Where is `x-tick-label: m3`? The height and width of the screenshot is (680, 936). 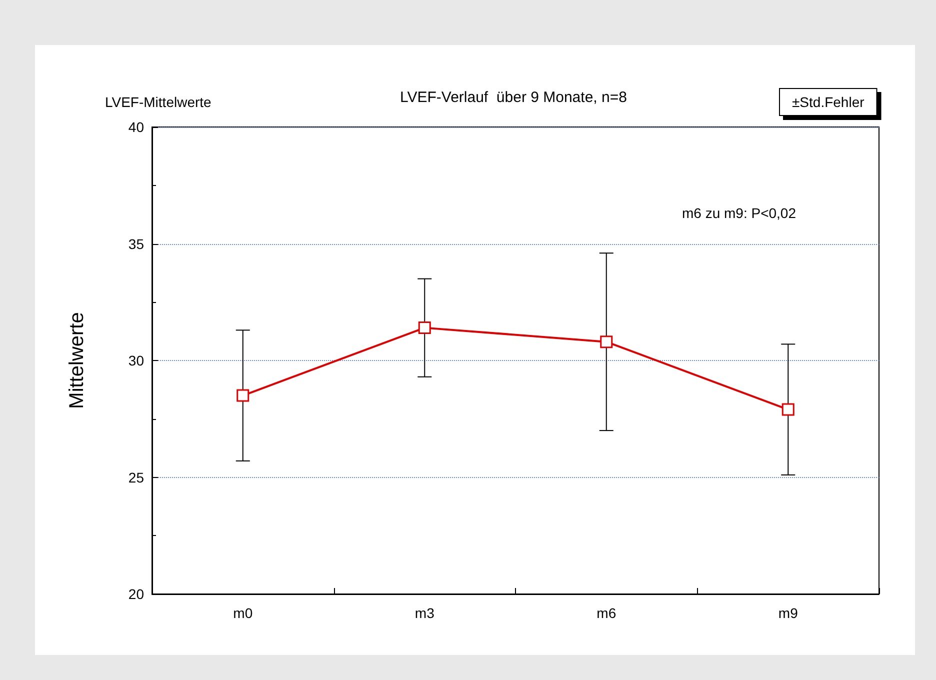 x-tick-label: m3 is located at coordinates (424, 613).